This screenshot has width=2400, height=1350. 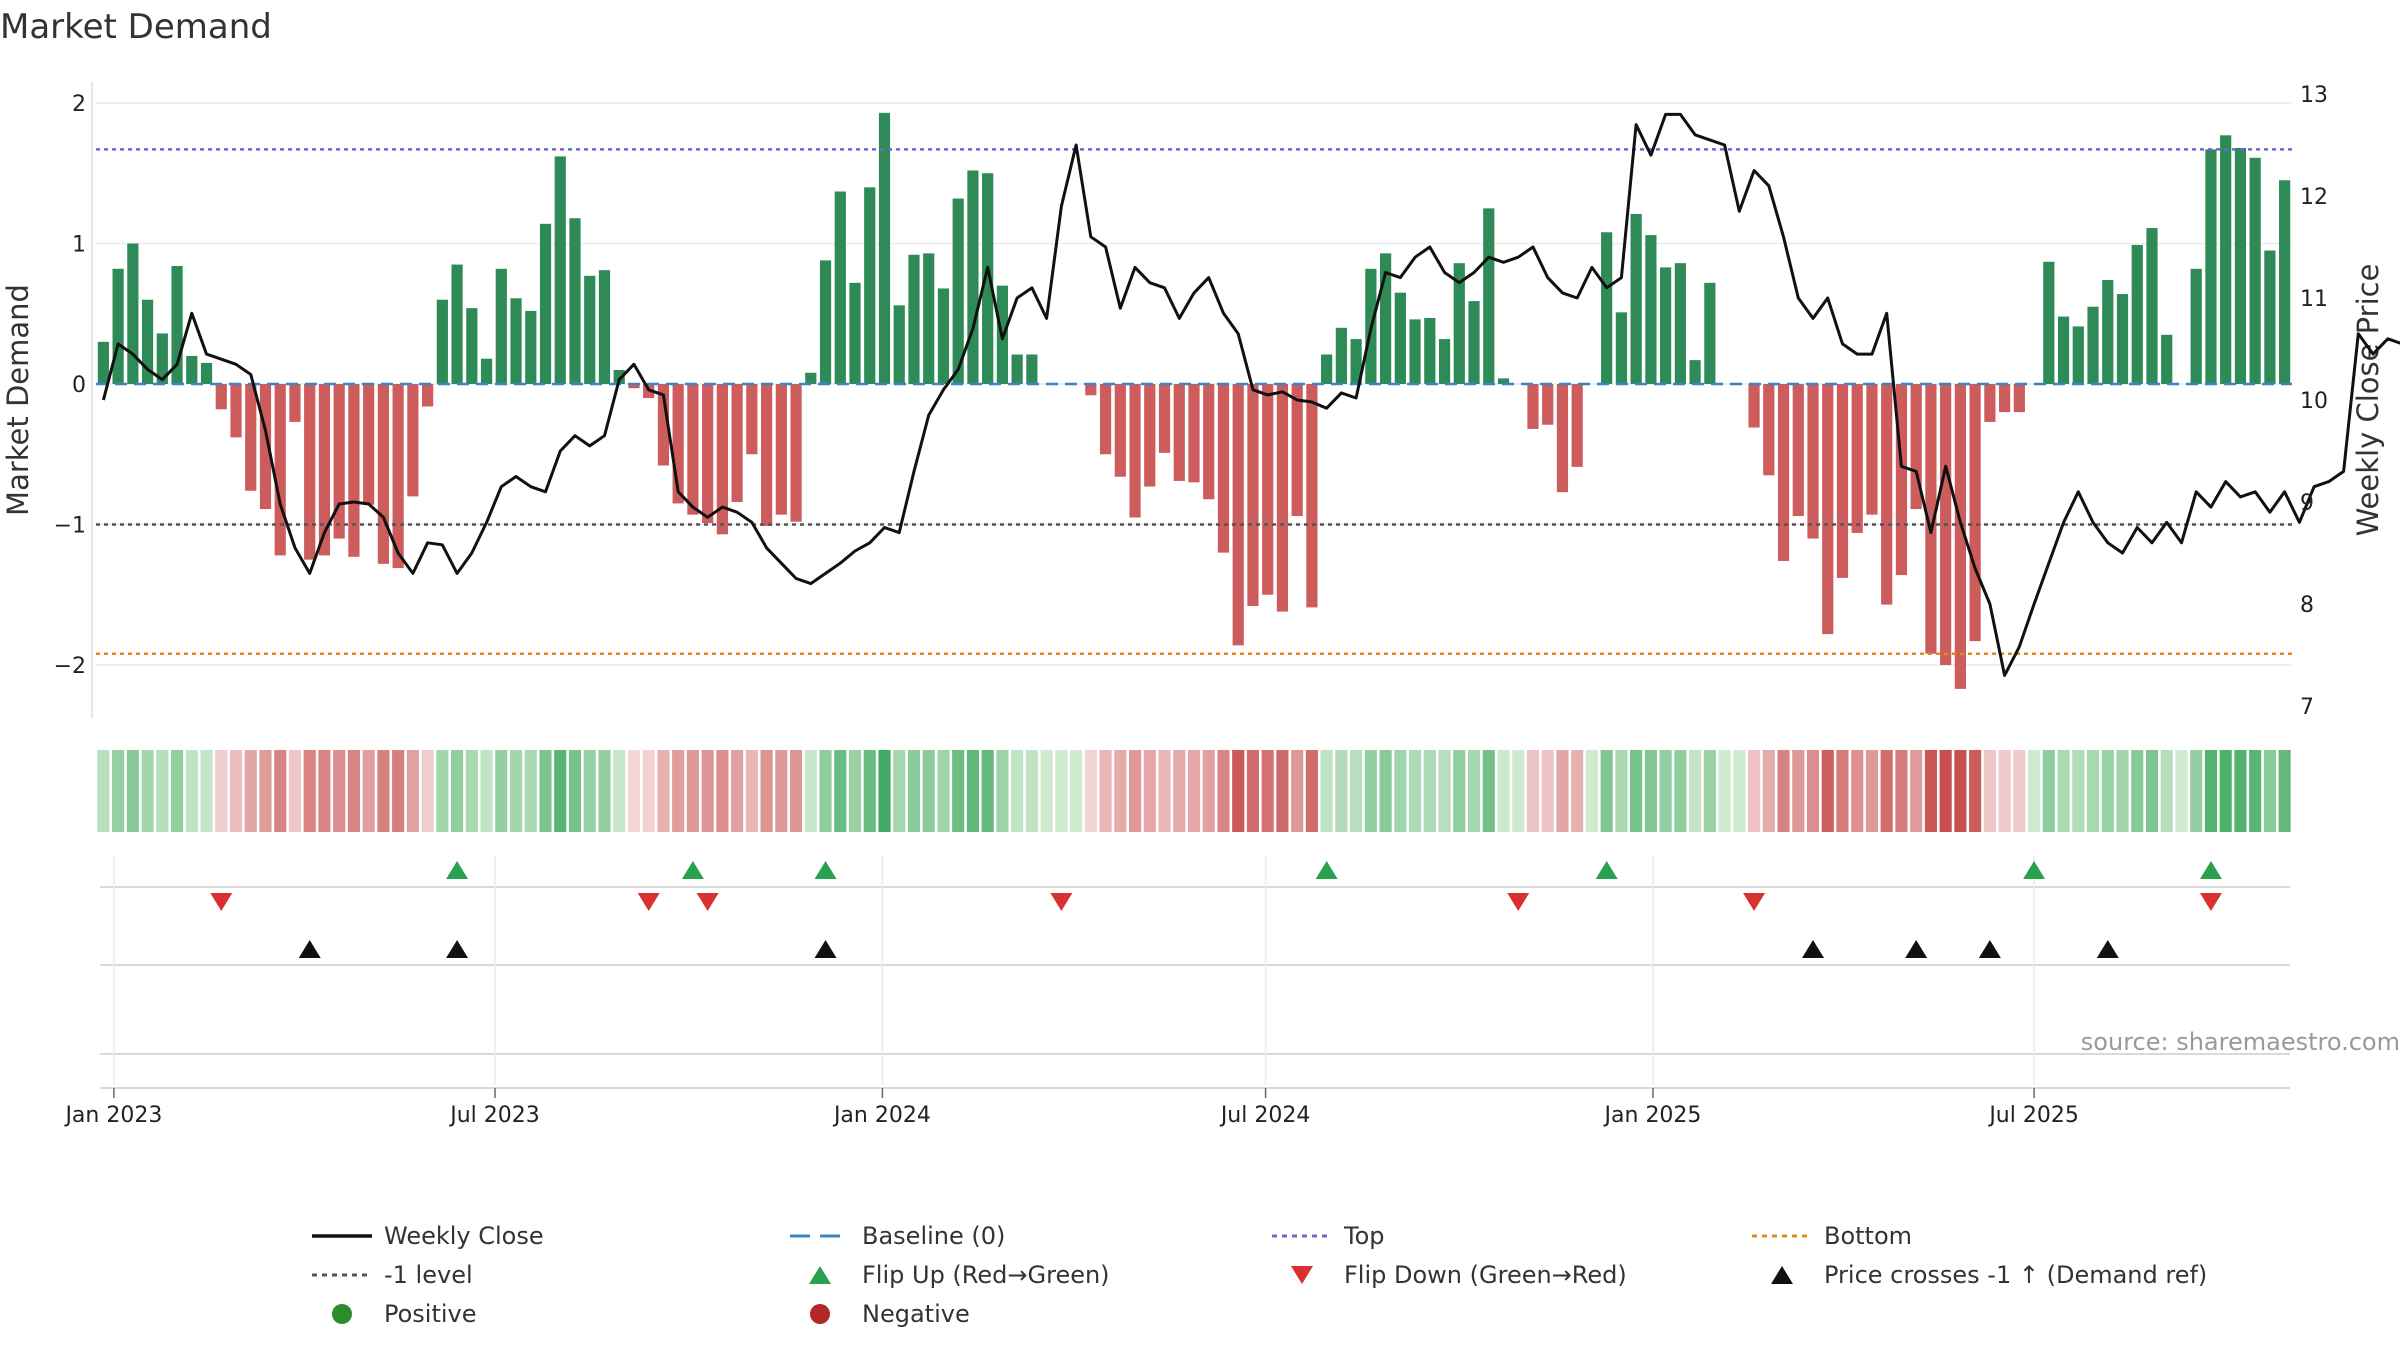 I want to click on y2-tick-label: 8, so click(x=2307, y=605).